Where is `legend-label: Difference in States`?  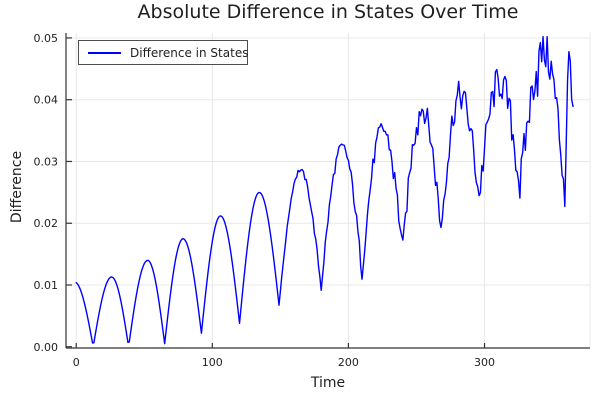 legend-label: Difference in States is located at coordinates (189, 52).